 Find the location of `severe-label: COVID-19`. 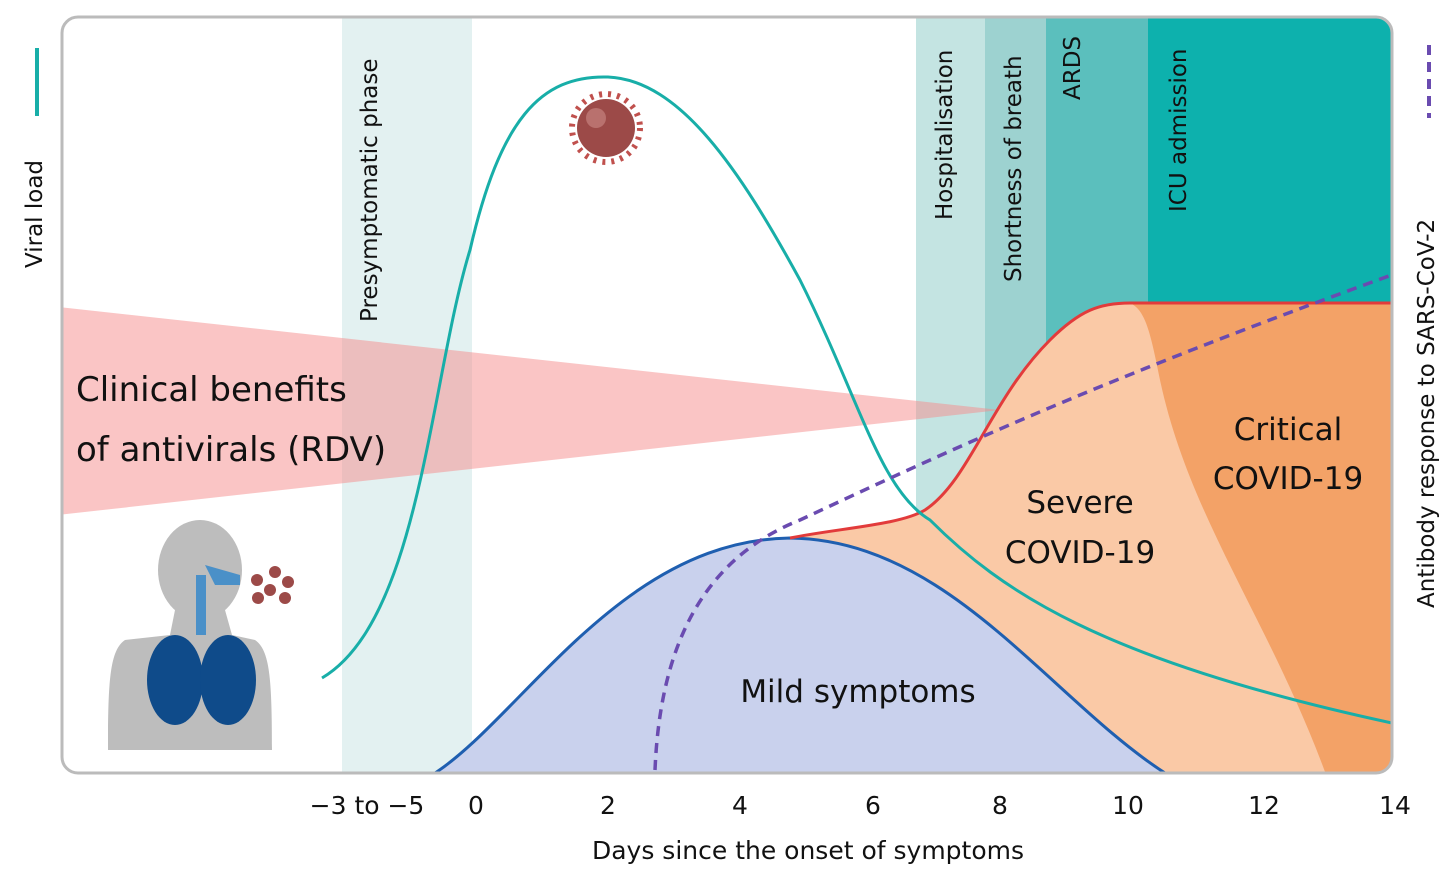

severe-label: COVID-19 is located at coordinates (1080, 553).